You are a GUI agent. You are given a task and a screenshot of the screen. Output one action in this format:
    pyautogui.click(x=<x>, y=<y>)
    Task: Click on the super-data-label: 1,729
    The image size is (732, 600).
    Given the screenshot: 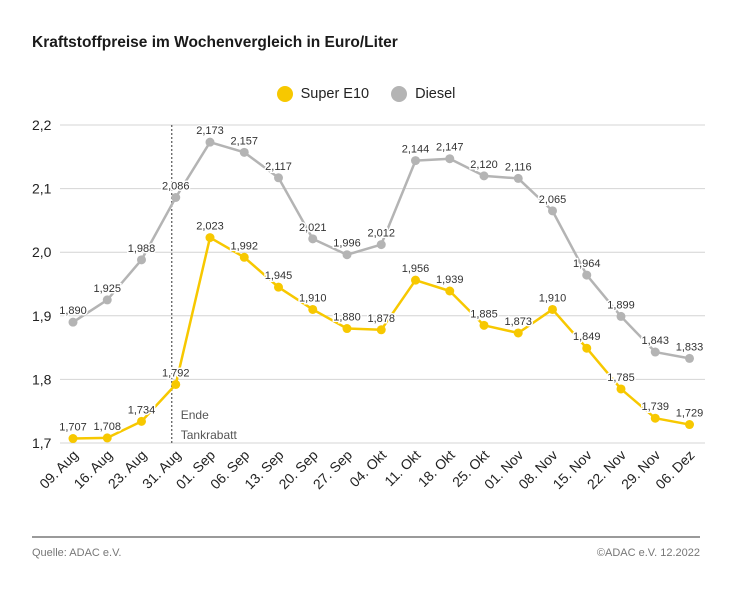 What is the action you would take?
    pyautogui.click(x=690, y=414)
    